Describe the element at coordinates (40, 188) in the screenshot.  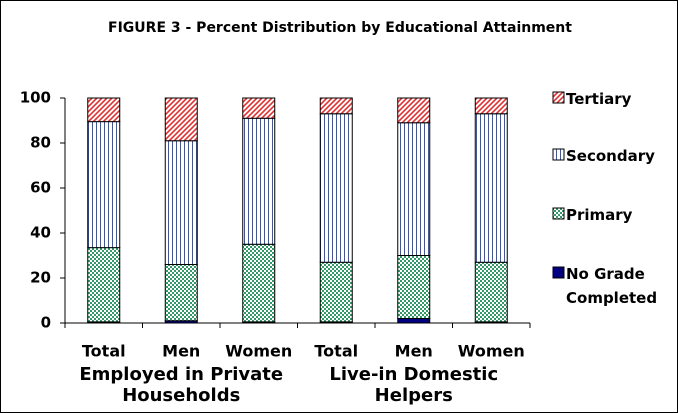
I see `y-tick-label: 60` at that location.